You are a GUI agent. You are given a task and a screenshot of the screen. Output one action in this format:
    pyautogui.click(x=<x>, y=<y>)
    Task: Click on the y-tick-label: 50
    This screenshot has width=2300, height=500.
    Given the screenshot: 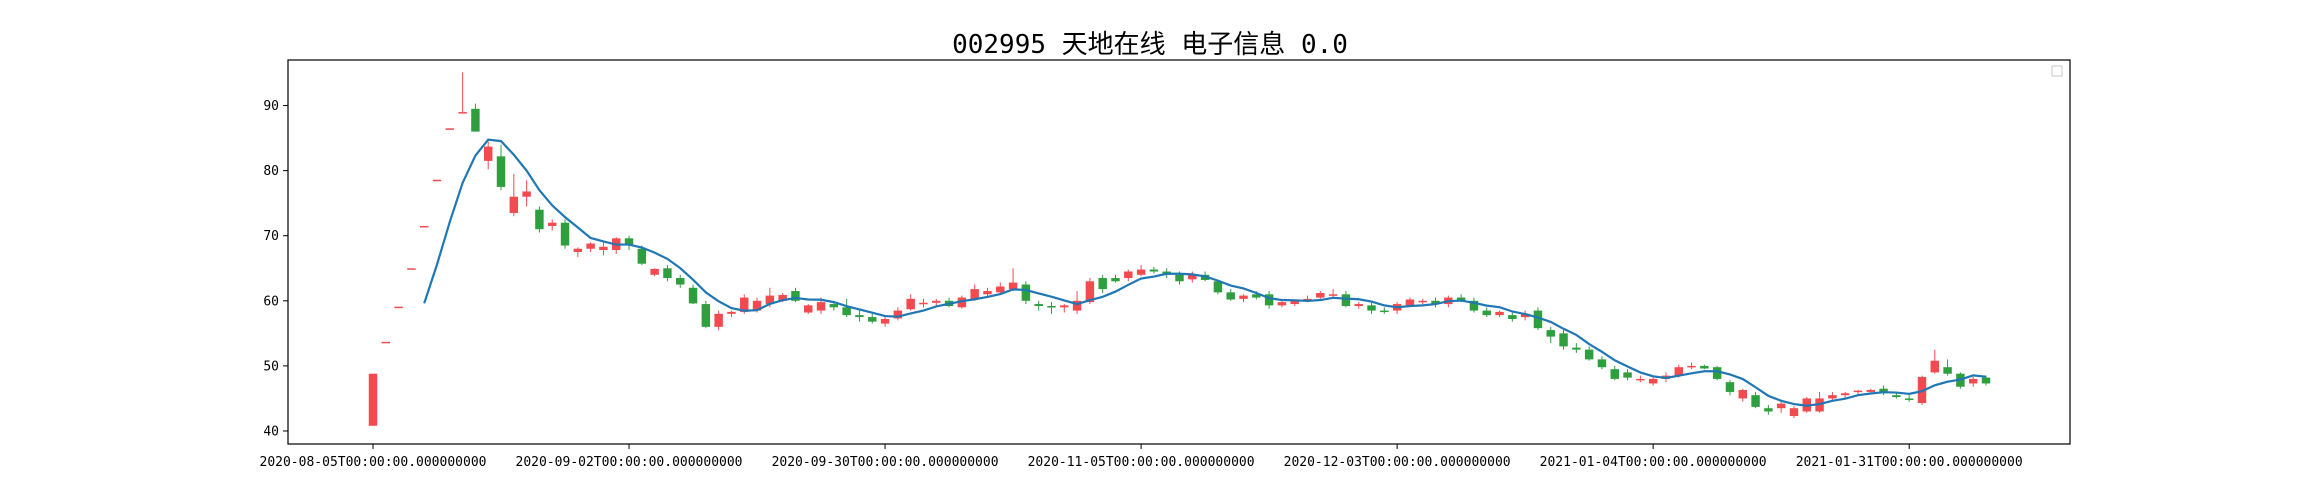 What is the action you would take?
    pyautogui.click(x=271, y=366)
    